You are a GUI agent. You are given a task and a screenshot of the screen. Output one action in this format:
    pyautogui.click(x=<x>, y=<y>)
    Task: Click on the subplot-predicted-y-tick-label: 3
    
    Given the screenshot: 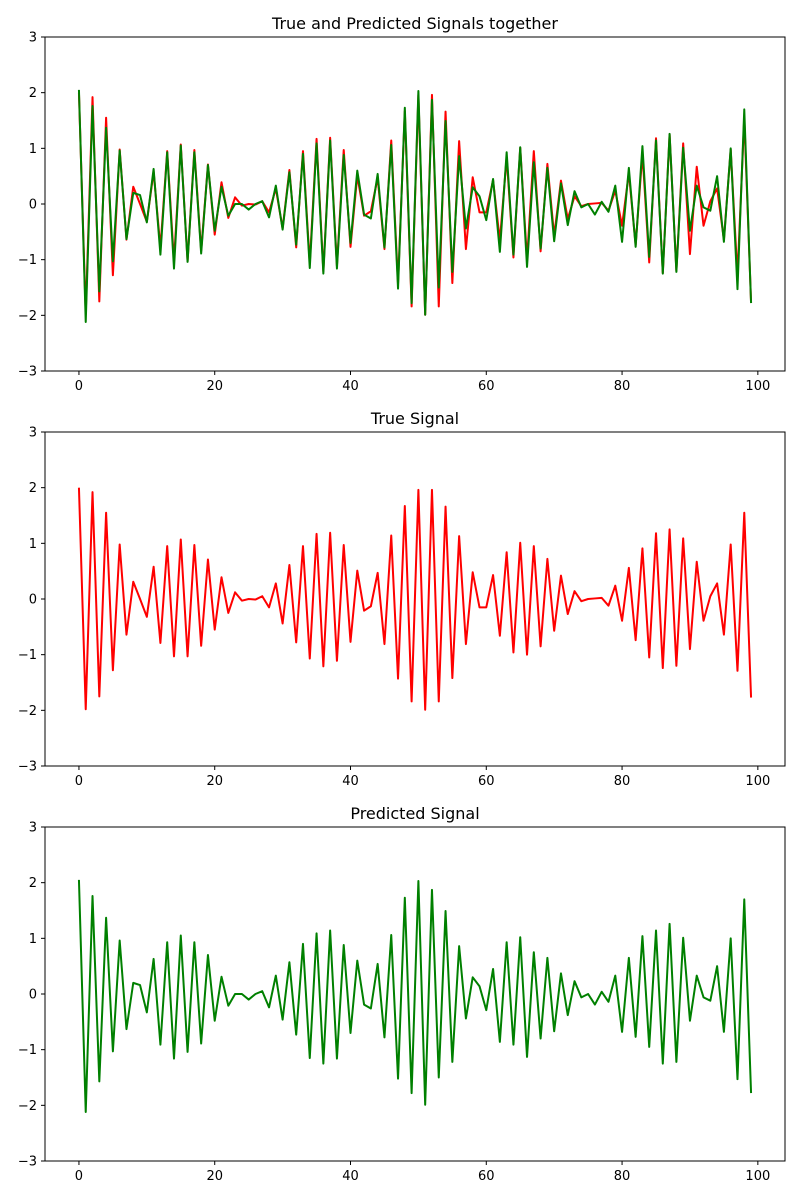 What is the action you would take?
    pyautogui.click(x=33, y=828)
    